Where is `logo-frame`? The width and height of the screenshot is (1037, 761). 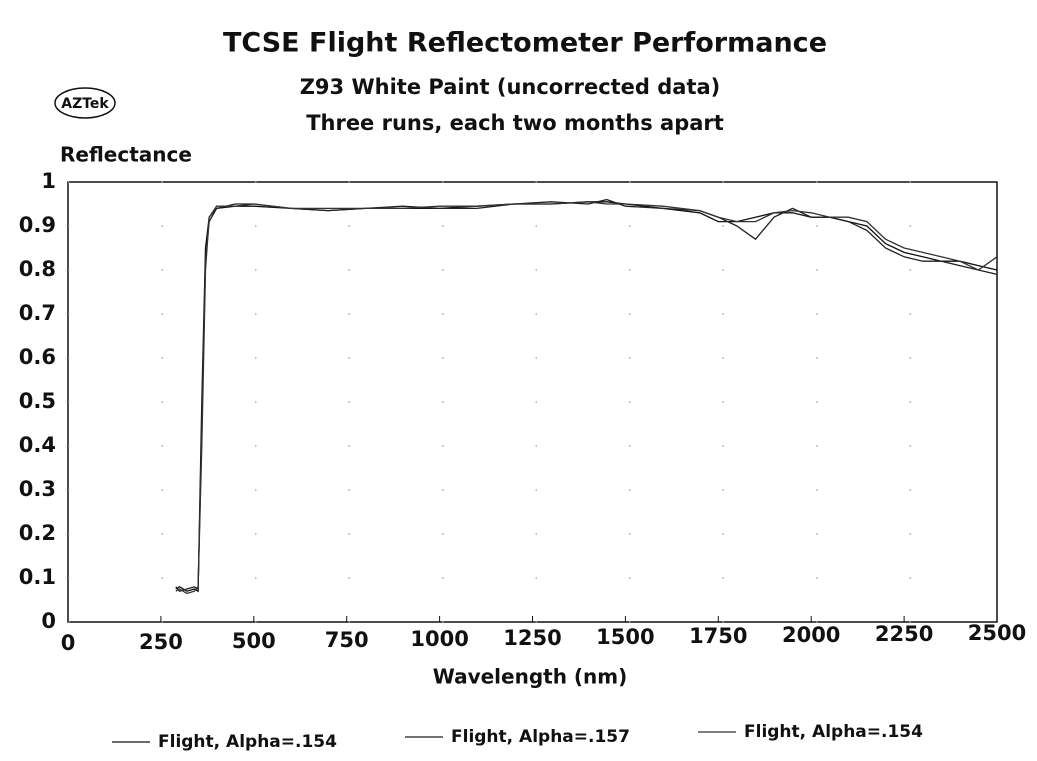
logo-frame is located at coordinates (85, 103).